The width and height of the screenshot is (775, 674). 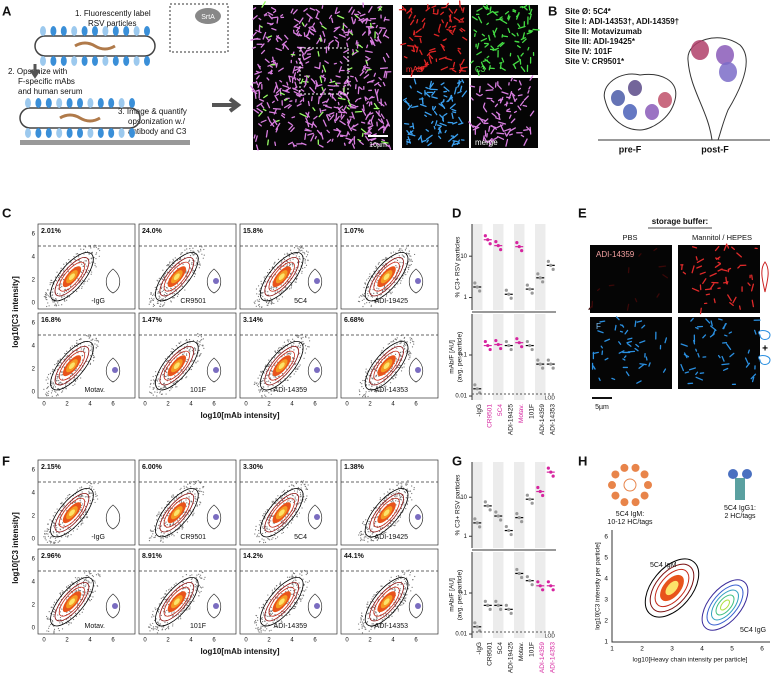 What do you see at coordinates (34, 304) in the screenshot?
I see `label: 0` at bounding box center [34, 304].